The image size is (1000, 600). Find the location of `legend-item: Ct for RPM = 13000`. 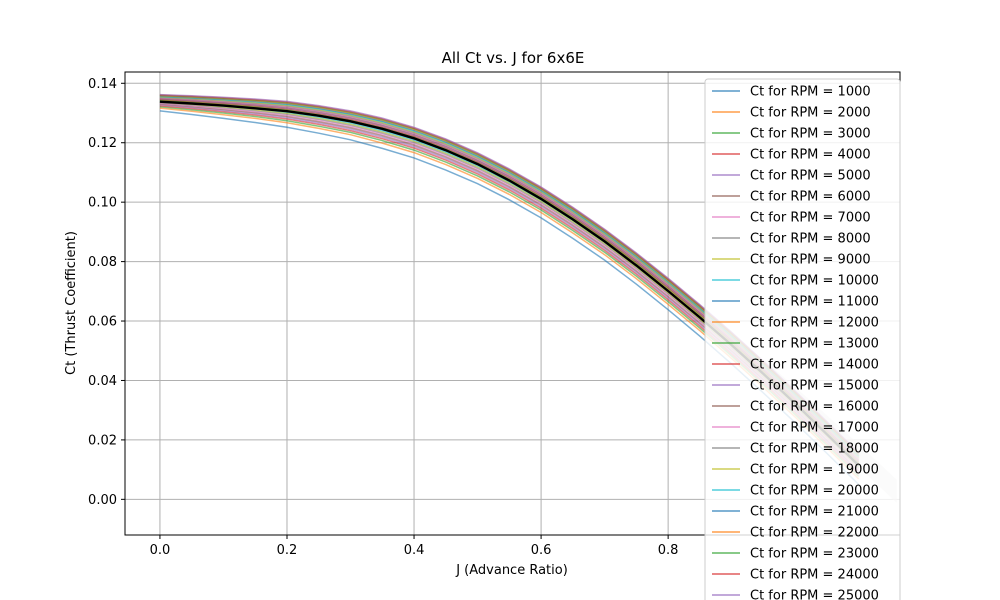

legend-item: Ct for RPM = 13000 is located at coordinates (795, 344).